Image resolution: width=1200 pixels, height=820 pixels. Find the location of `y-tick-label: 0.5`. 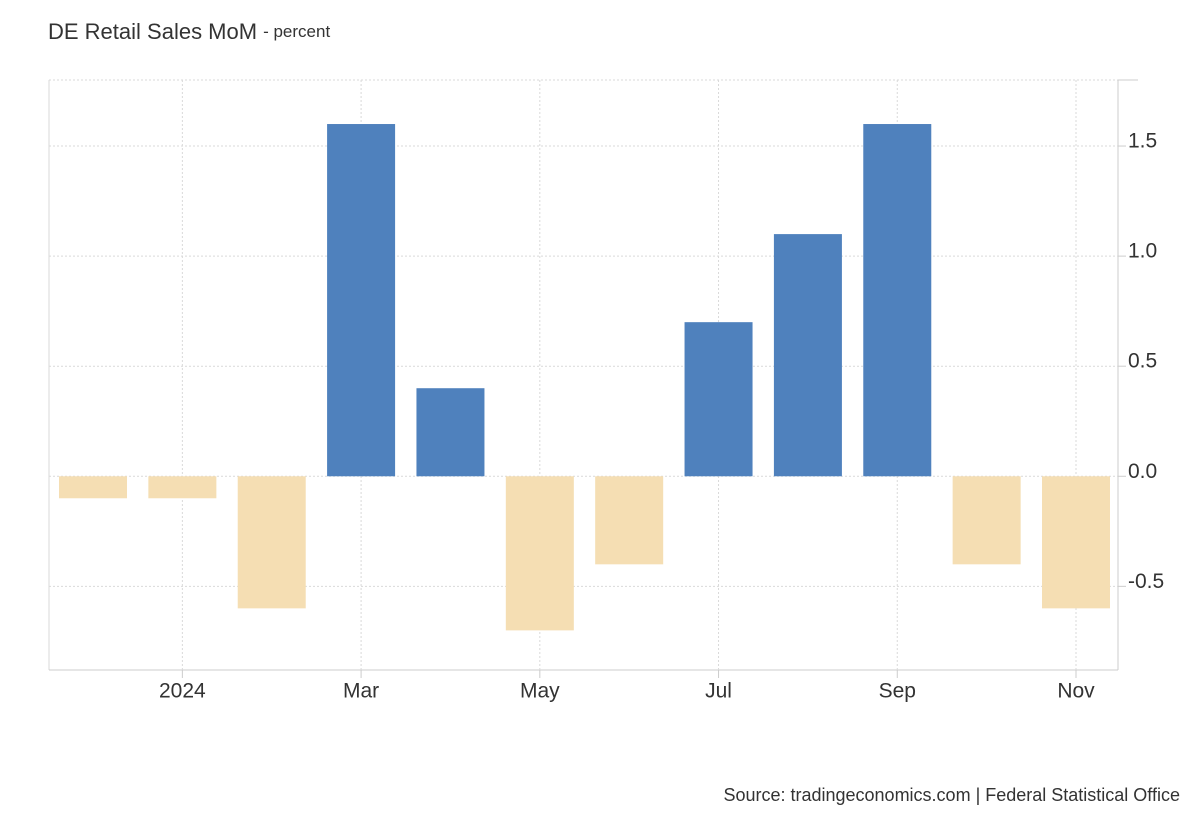

y-tick-label: 0.5 is located at coordinates (1142, 361).